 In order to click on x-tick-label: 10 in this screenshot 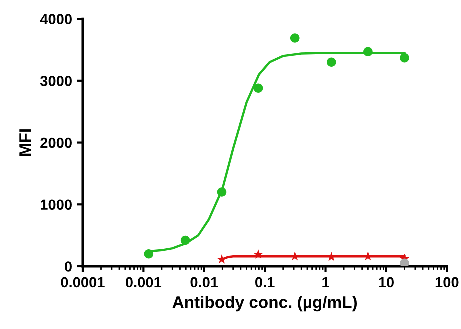, I will do `click(386, 282)`.